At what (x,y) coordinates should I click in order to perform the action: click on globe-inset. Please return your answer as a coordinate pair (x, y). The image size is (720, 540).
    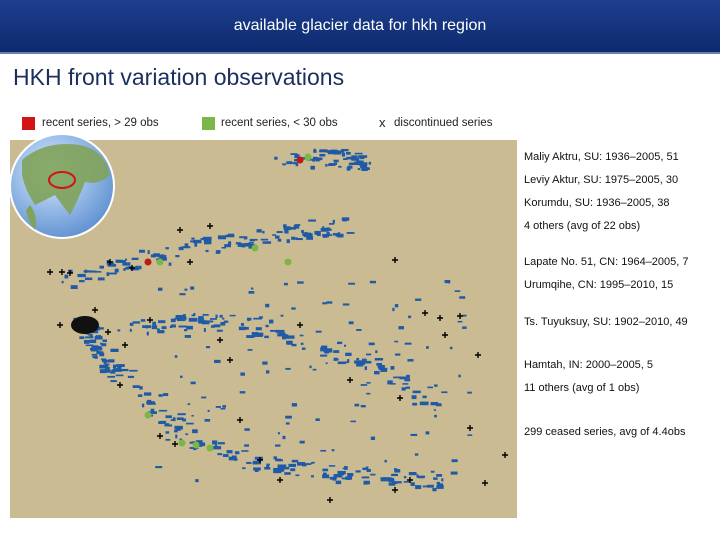
    Looking at the image, I should click on (62, 186).